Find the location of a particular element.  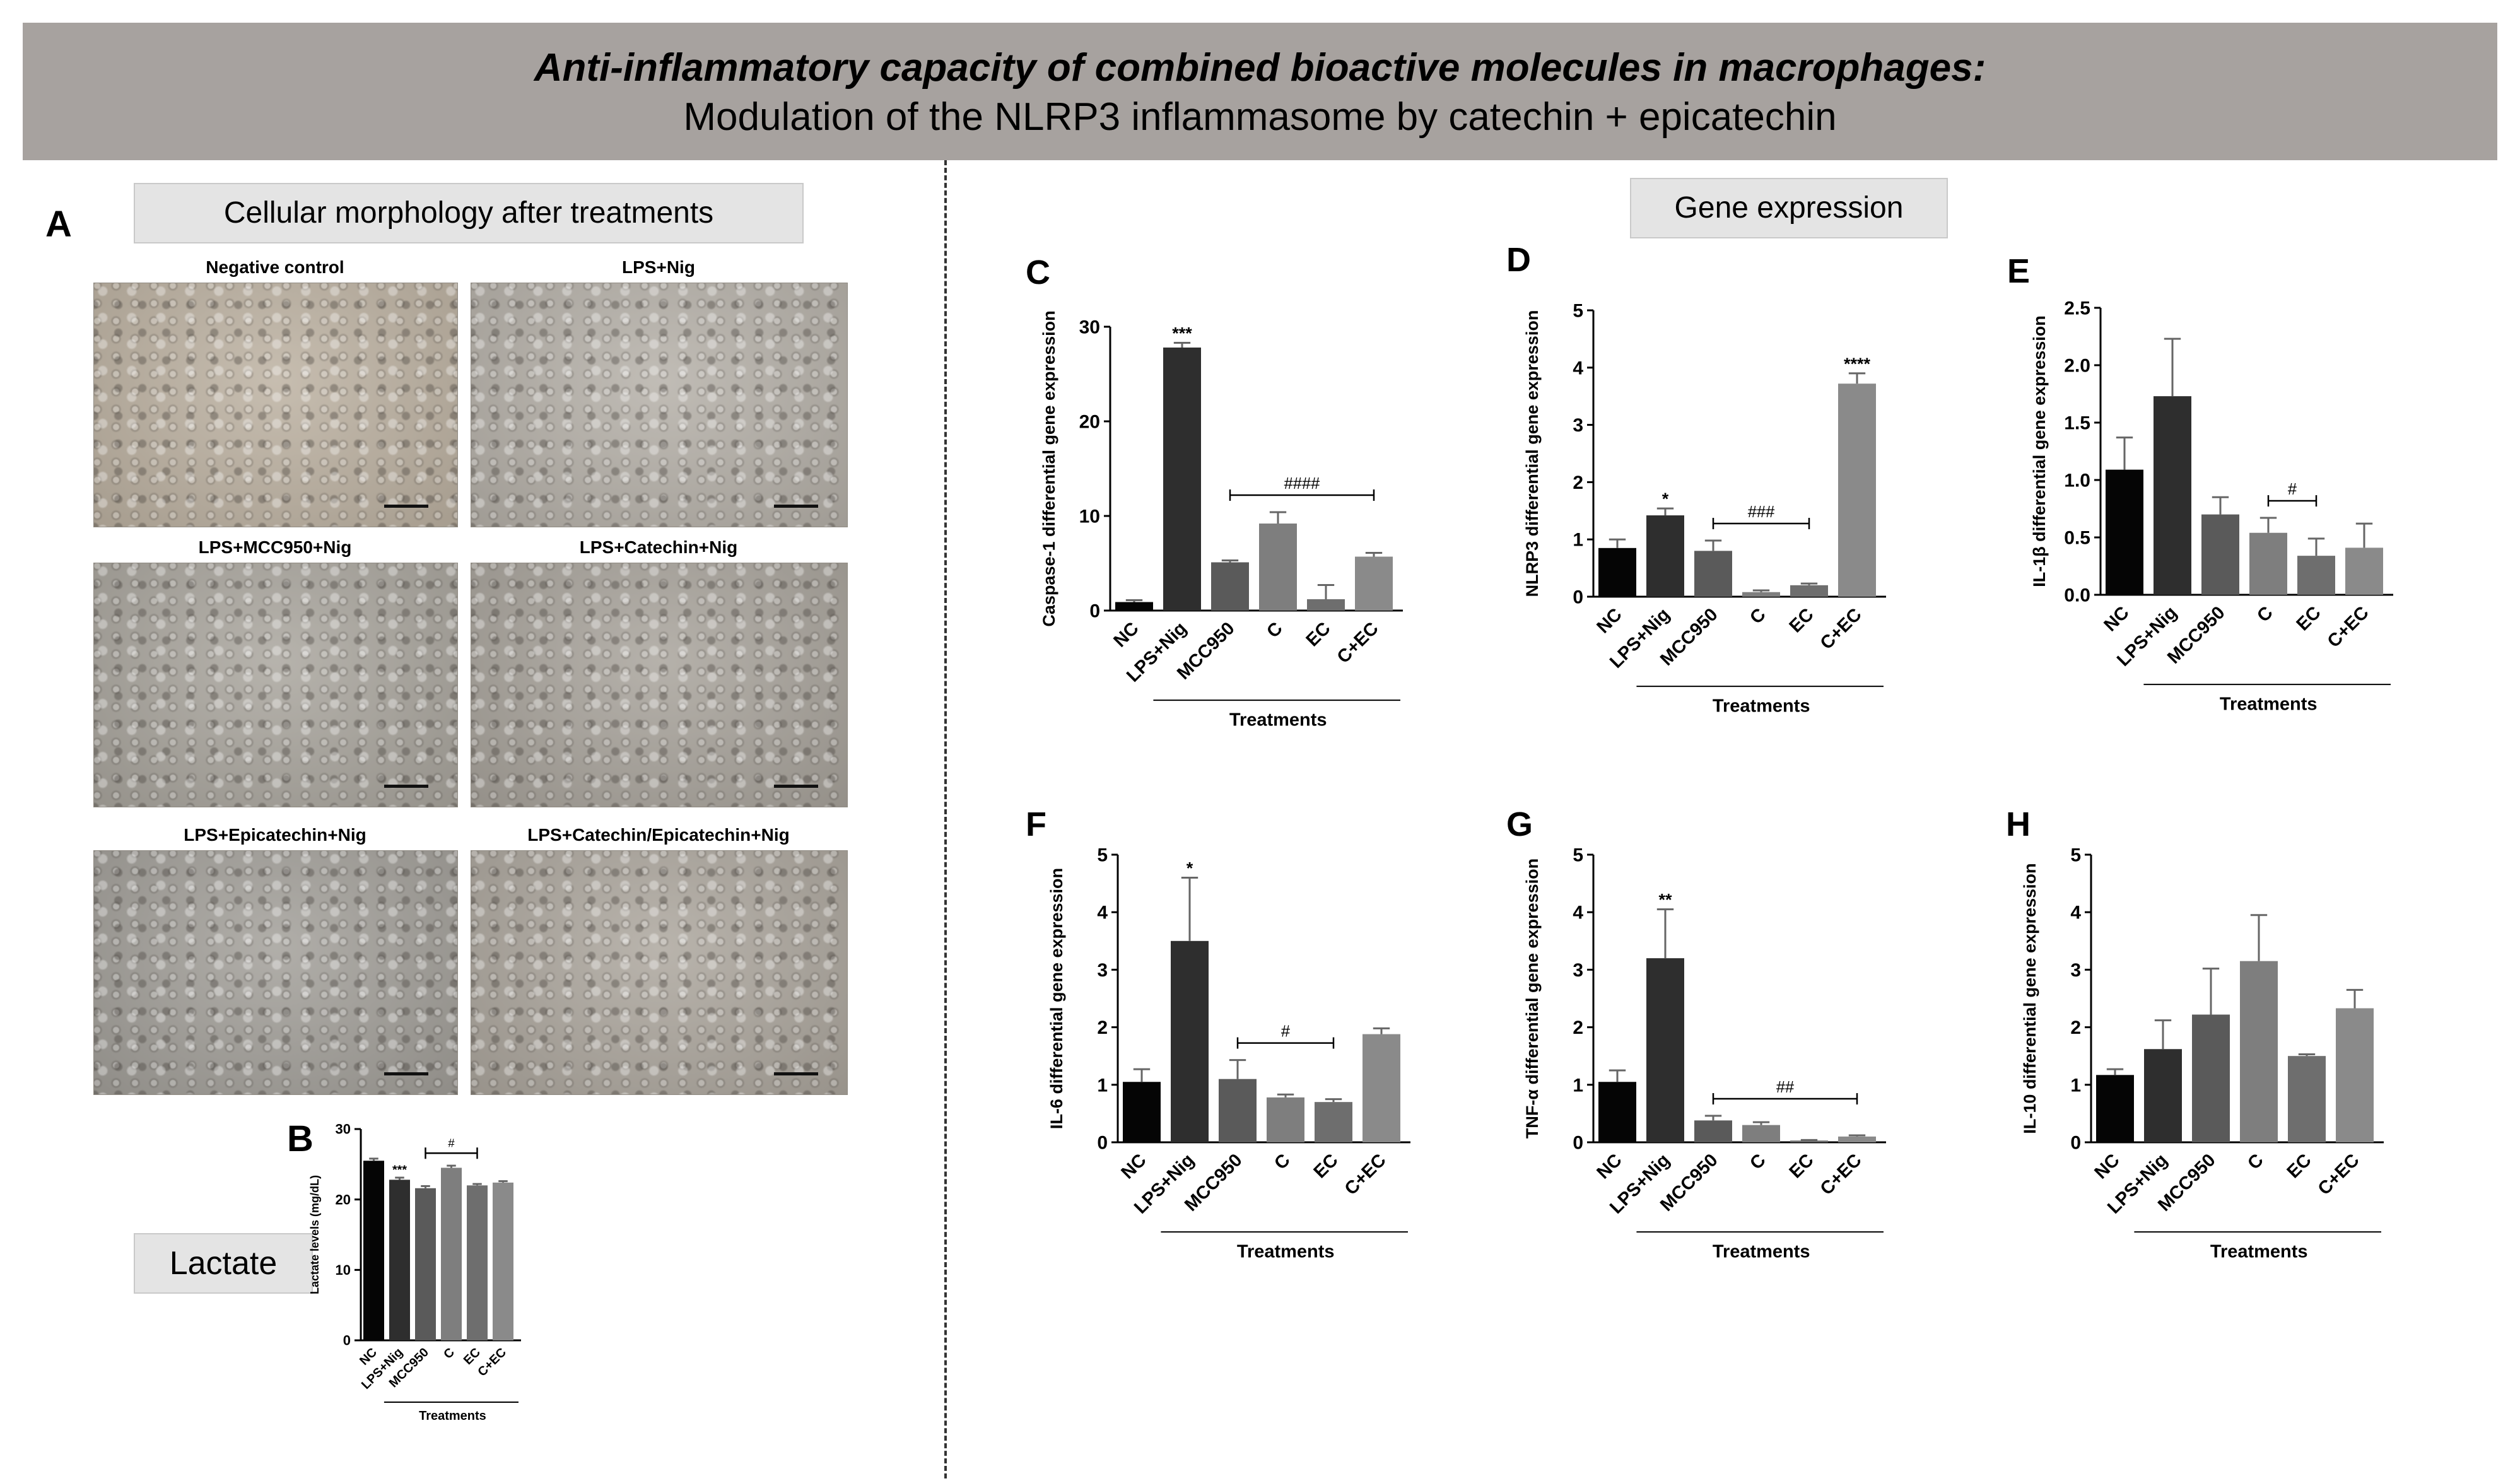

y-tick-label: 1.0 is located at coordinates (2077, 481).